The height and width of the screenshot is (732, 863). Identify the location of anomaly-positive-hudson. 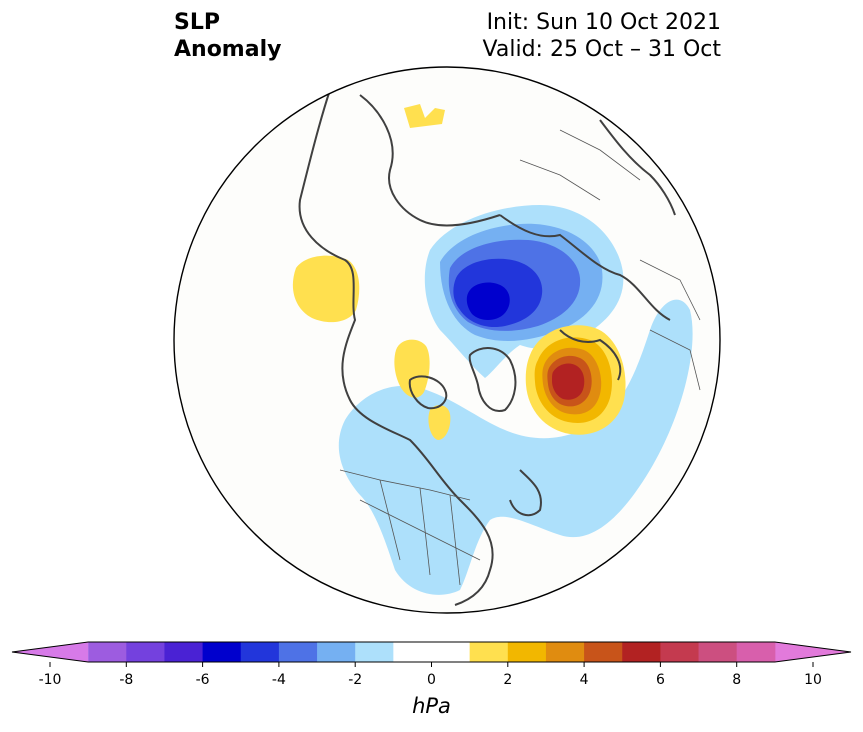
(439, 422).